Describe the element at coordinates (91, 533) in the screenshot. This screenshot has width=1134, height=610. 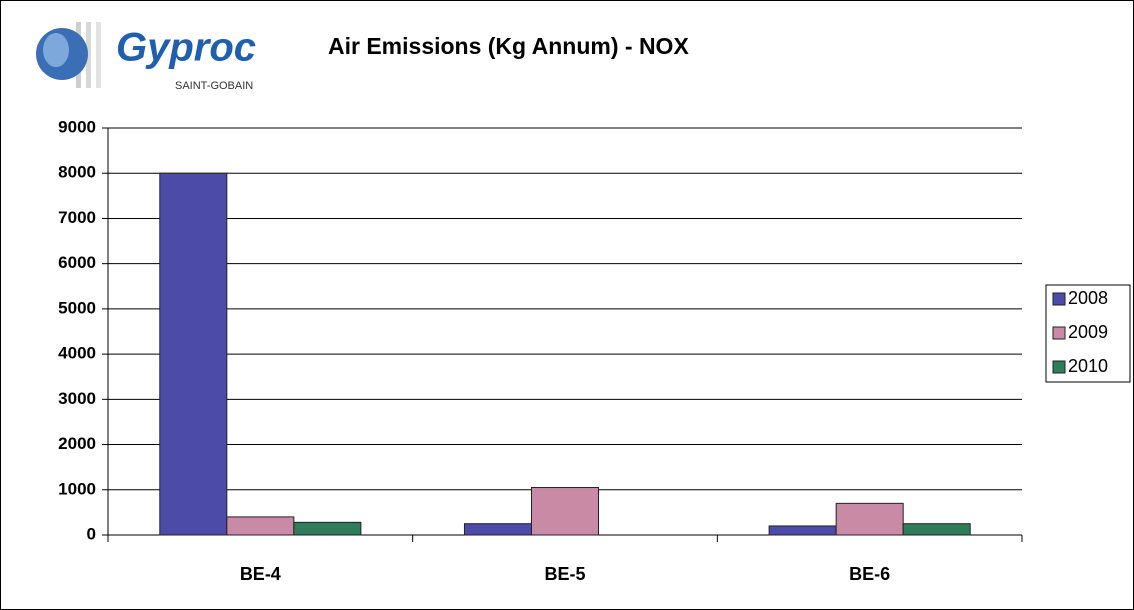
I see `y-tick-label: 0` at that location.